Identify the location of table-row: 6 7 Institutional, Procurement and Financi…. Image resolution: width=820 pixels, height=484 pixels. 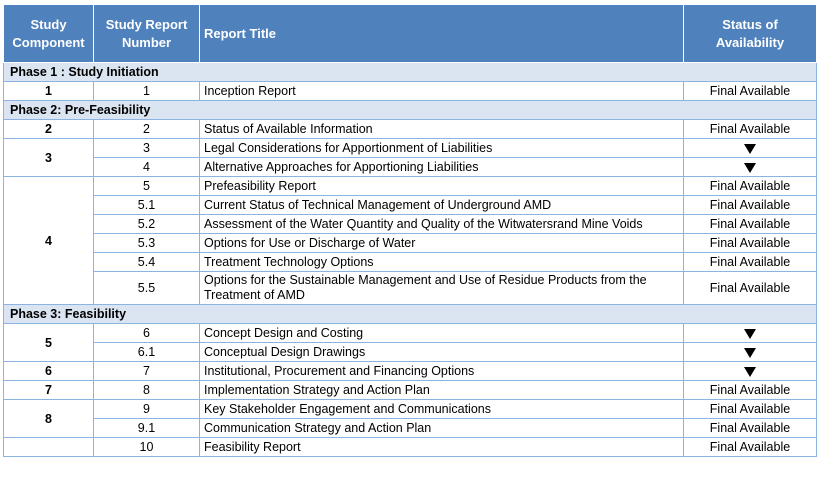
(410, 371).